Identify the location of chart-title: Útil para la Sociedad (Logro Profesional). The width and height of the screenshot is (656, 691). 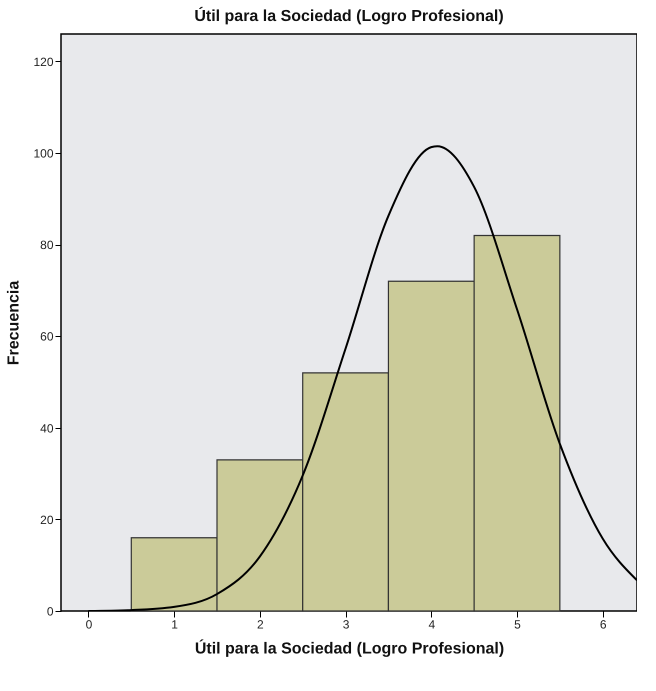
(349, 15).